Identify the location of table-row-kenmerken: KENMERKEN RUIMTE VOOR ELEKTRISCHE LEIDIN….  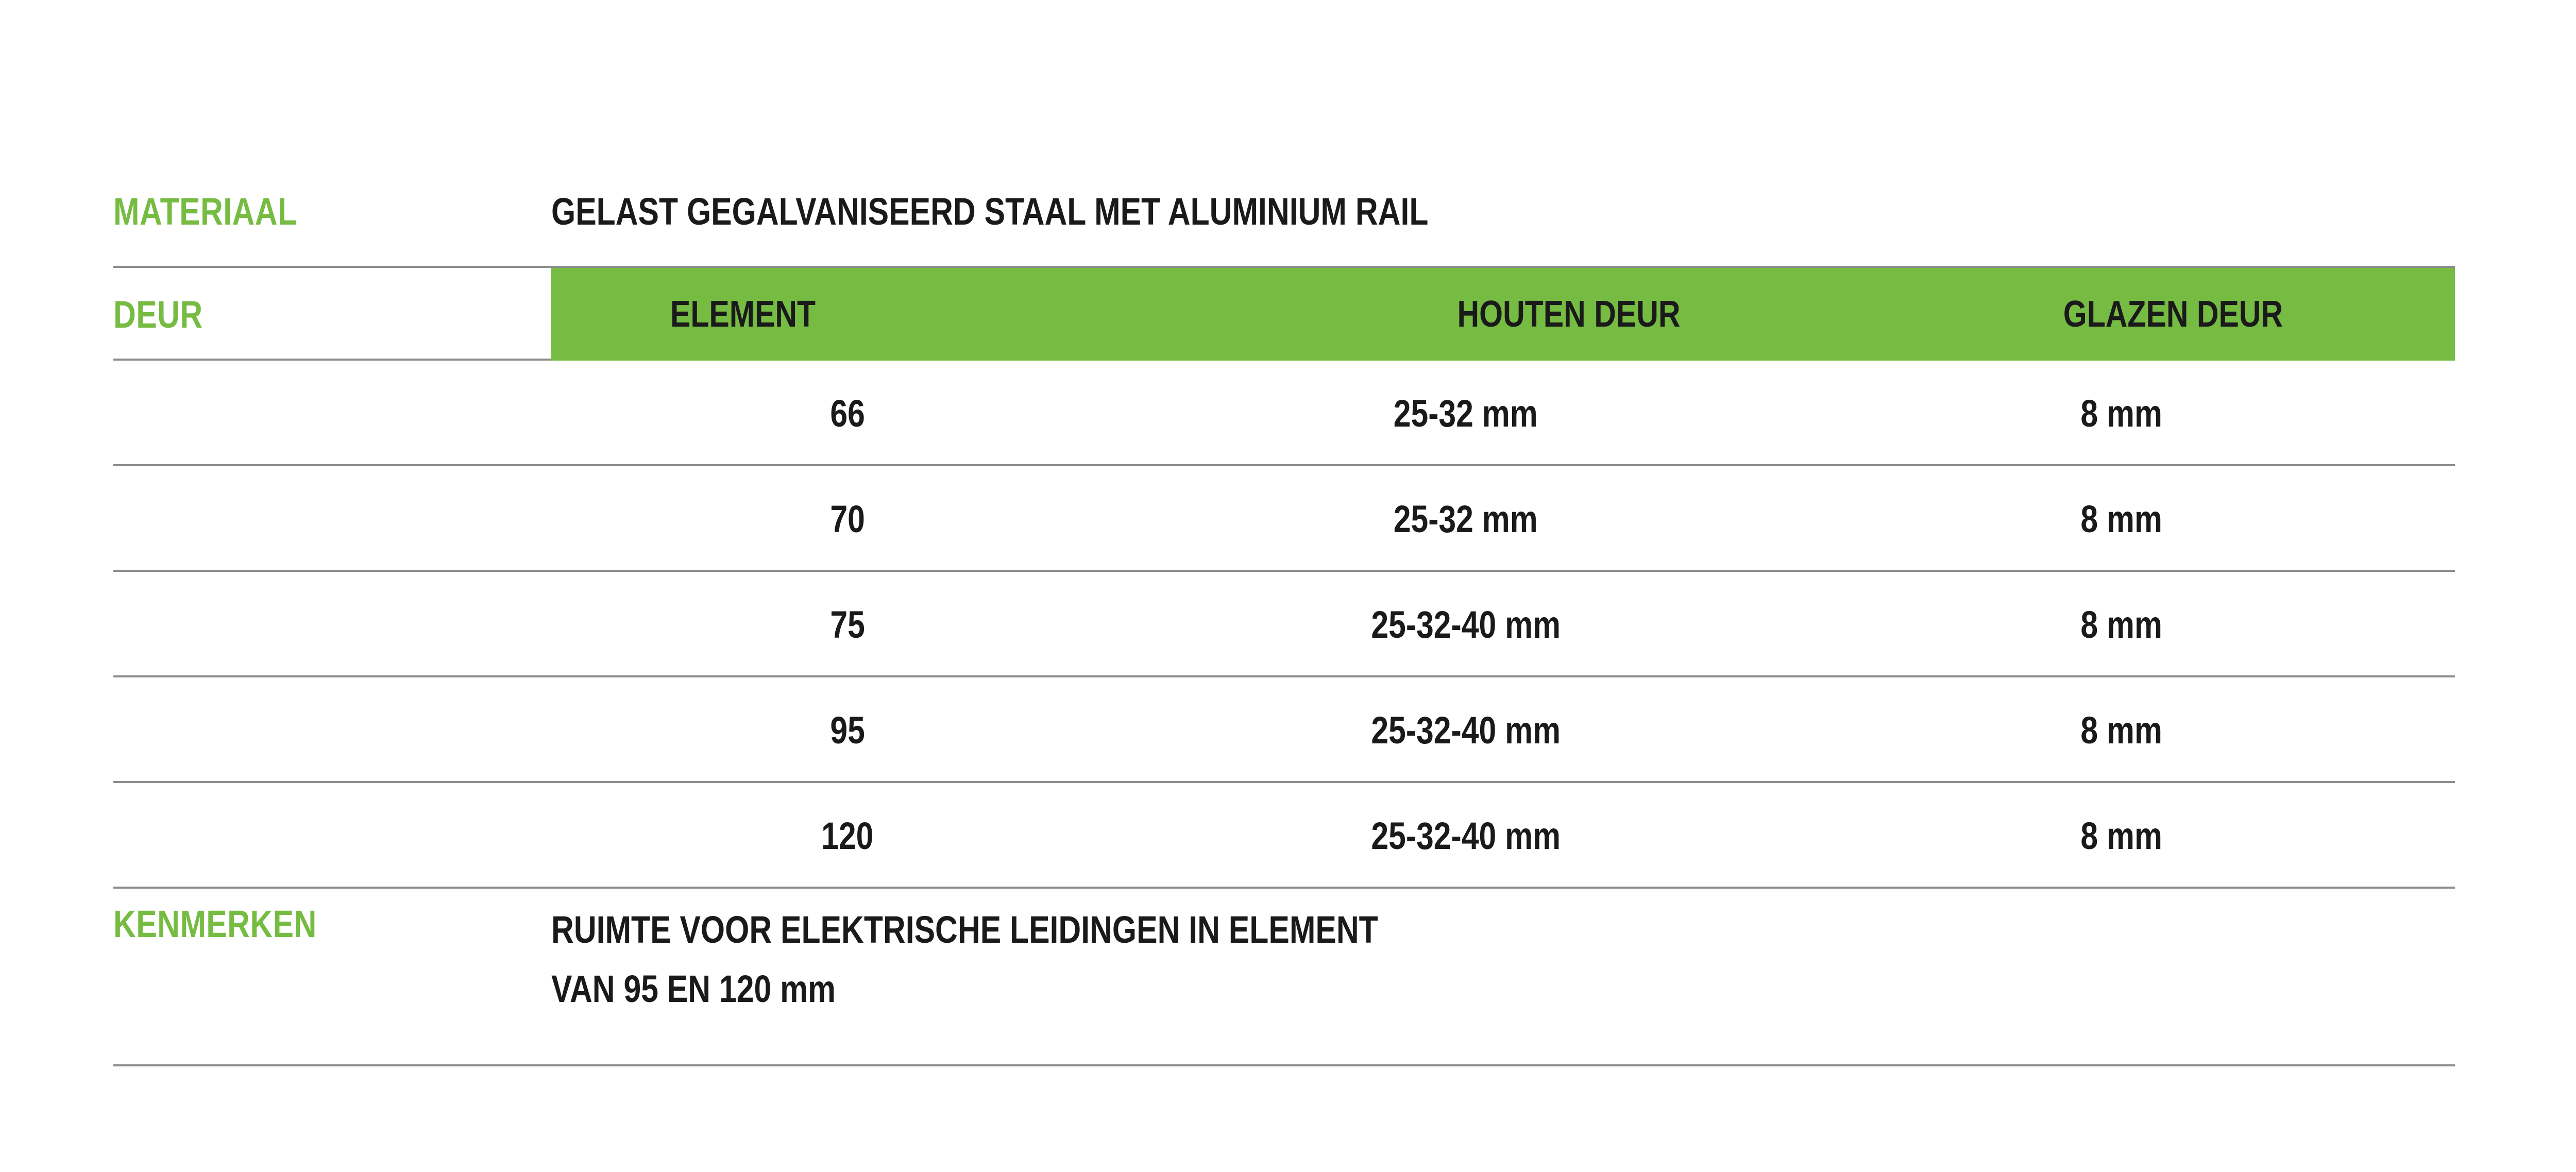
(1284, 977).